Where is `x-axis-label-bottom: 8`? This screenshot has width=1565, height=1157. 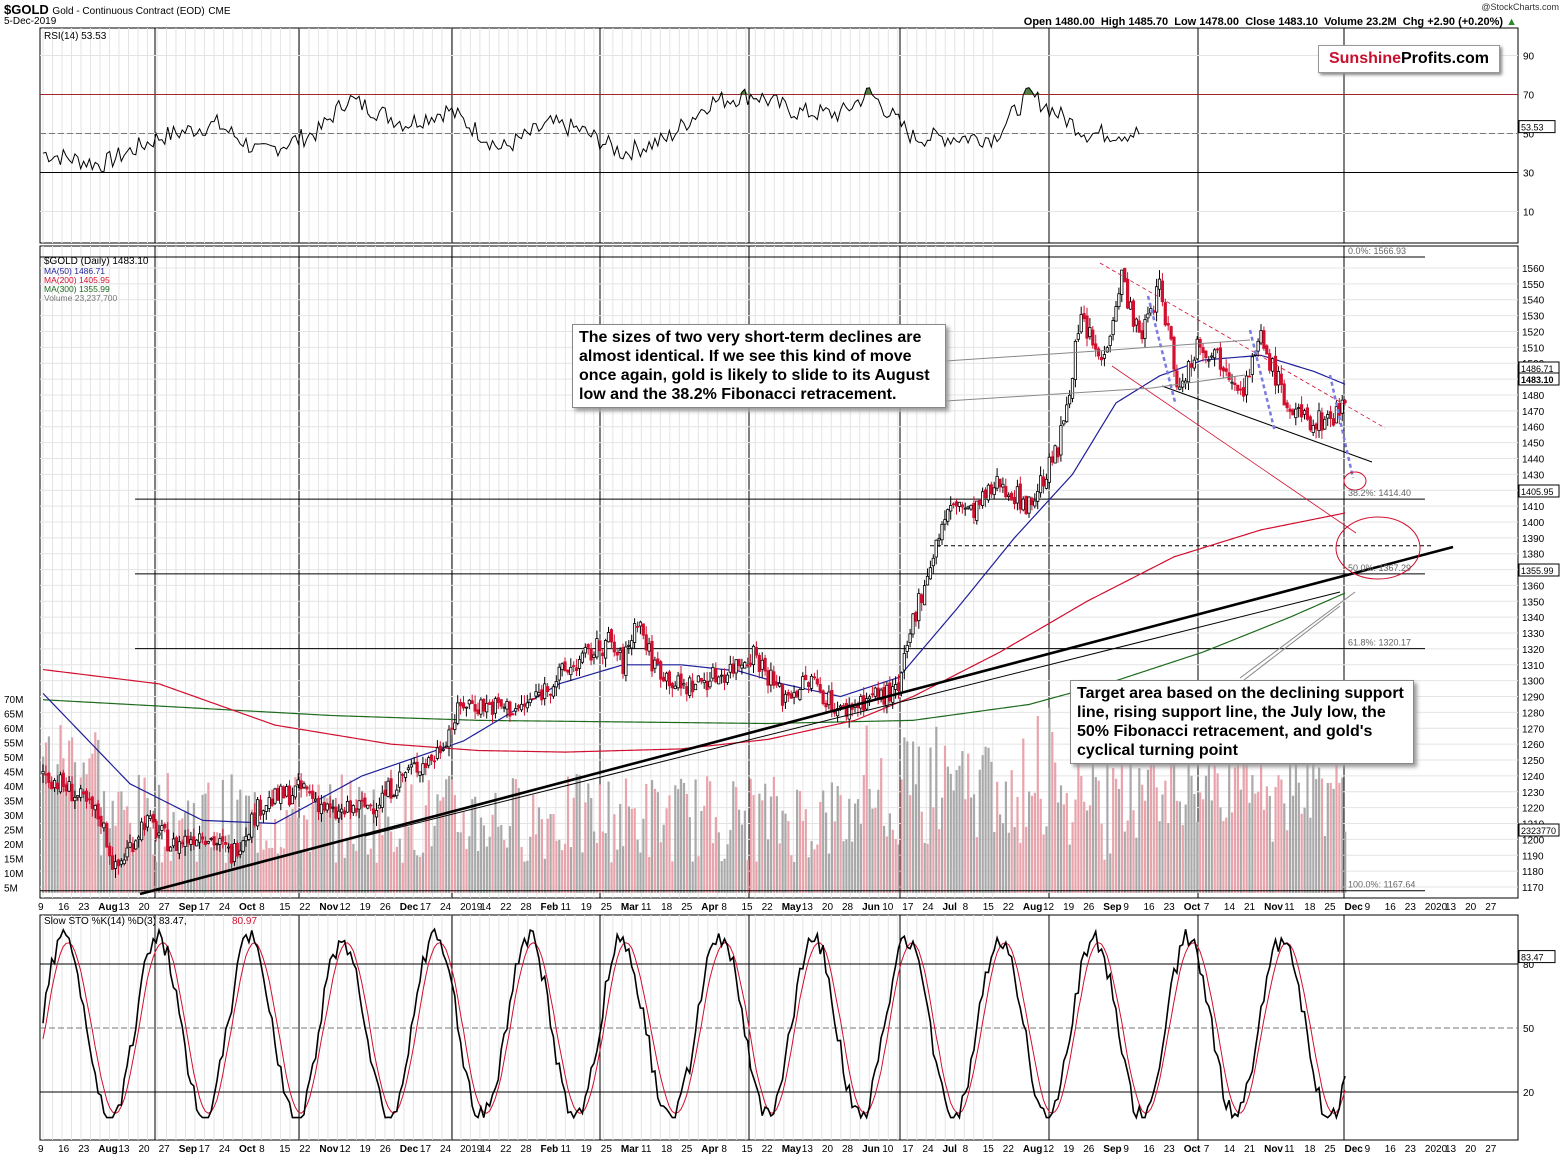 x-axis-label-bottom: 8 is located at coordinates (262, 1149).